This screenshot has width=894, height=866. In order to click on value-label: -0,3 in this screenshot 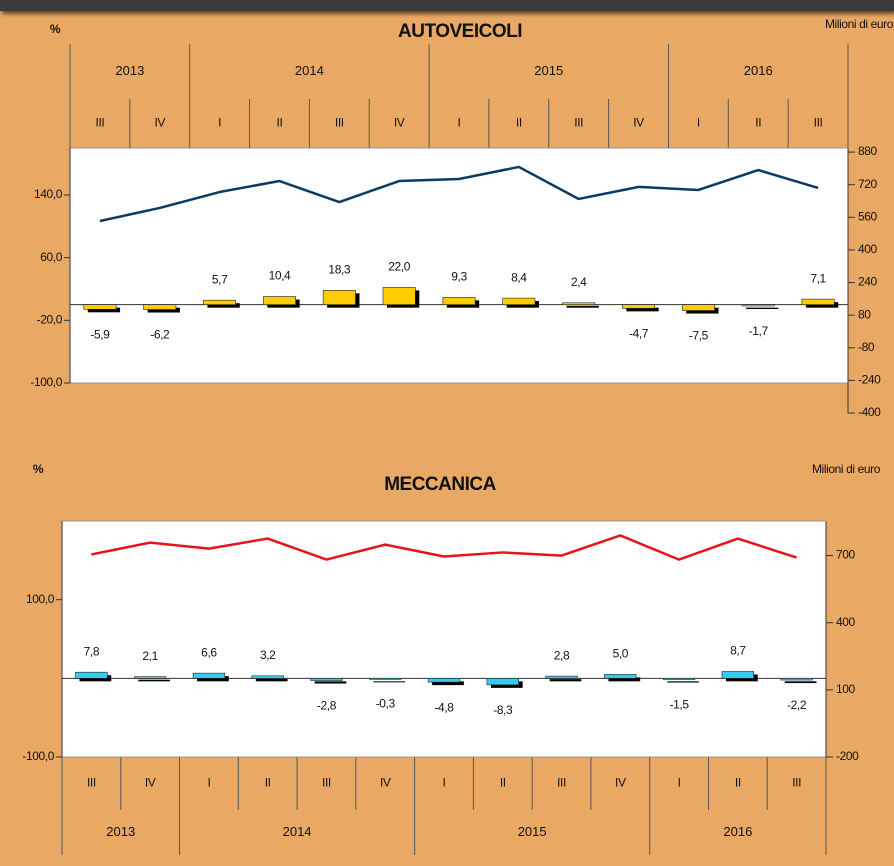, I will do `click(386, 704)`.